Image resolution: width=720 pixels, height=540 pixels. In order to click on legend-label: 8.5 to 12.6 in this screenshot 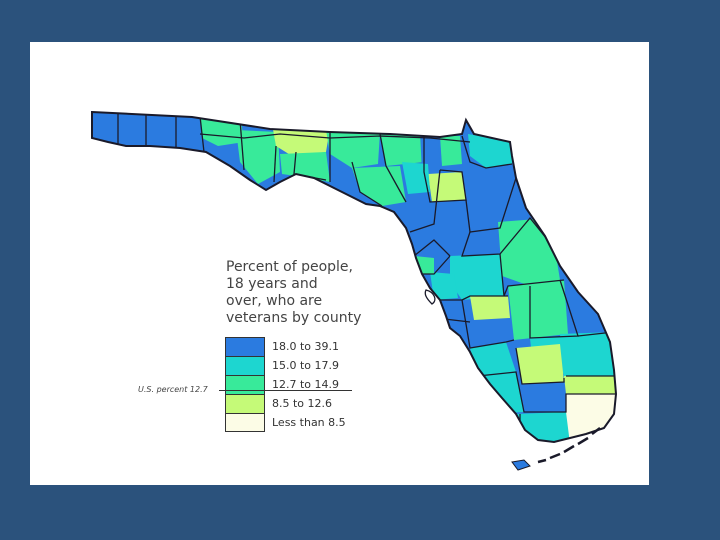, I will do `click(302, 403)`.